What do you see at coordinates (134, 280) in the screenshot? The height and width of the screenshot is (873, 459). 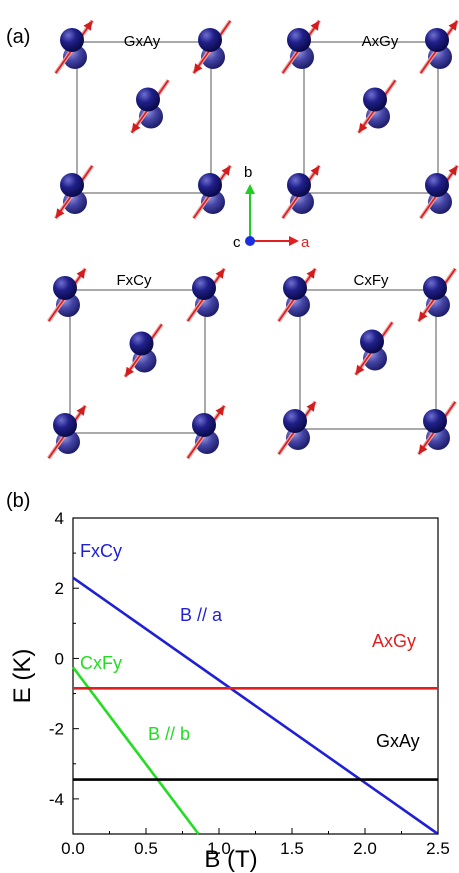 I see `config-label: FxCy` at bounding box center [134, 280].